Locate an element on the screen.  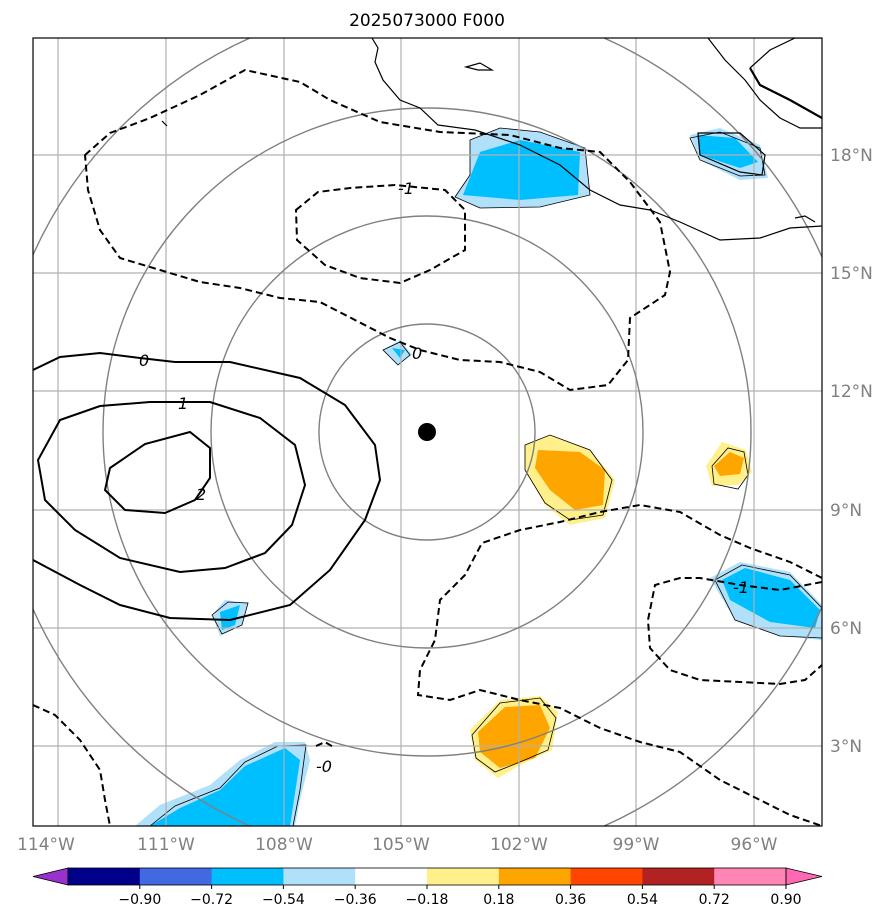
colorbar is located at coordinates (427, 876).